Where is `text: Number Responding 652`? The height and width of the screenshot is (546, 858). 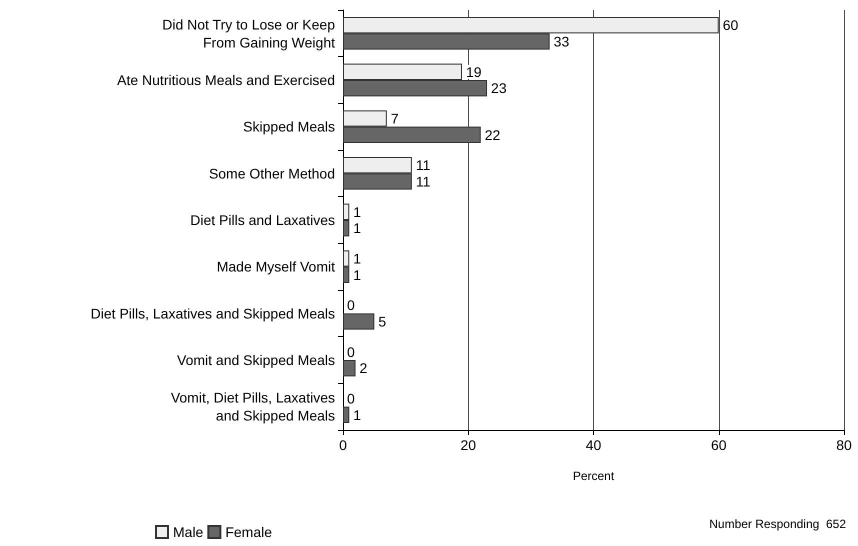 text: Number Responding 652 is located at coordinates (777, 524).